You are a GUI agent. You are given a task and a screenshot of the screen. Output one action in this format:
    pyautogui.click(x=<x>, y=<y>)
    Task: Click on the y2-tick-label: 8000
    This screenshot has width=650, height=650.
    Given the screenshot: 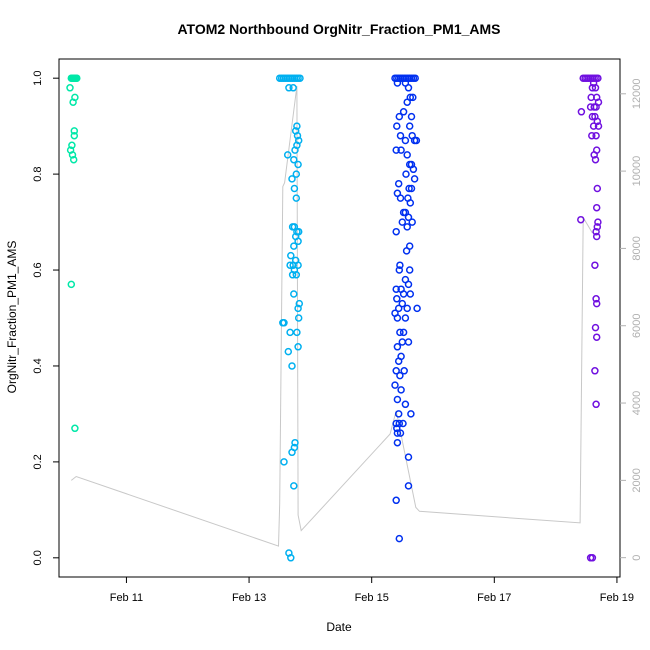 What is the action you would take?
    pyautogui.click(x=637, y=248)
    